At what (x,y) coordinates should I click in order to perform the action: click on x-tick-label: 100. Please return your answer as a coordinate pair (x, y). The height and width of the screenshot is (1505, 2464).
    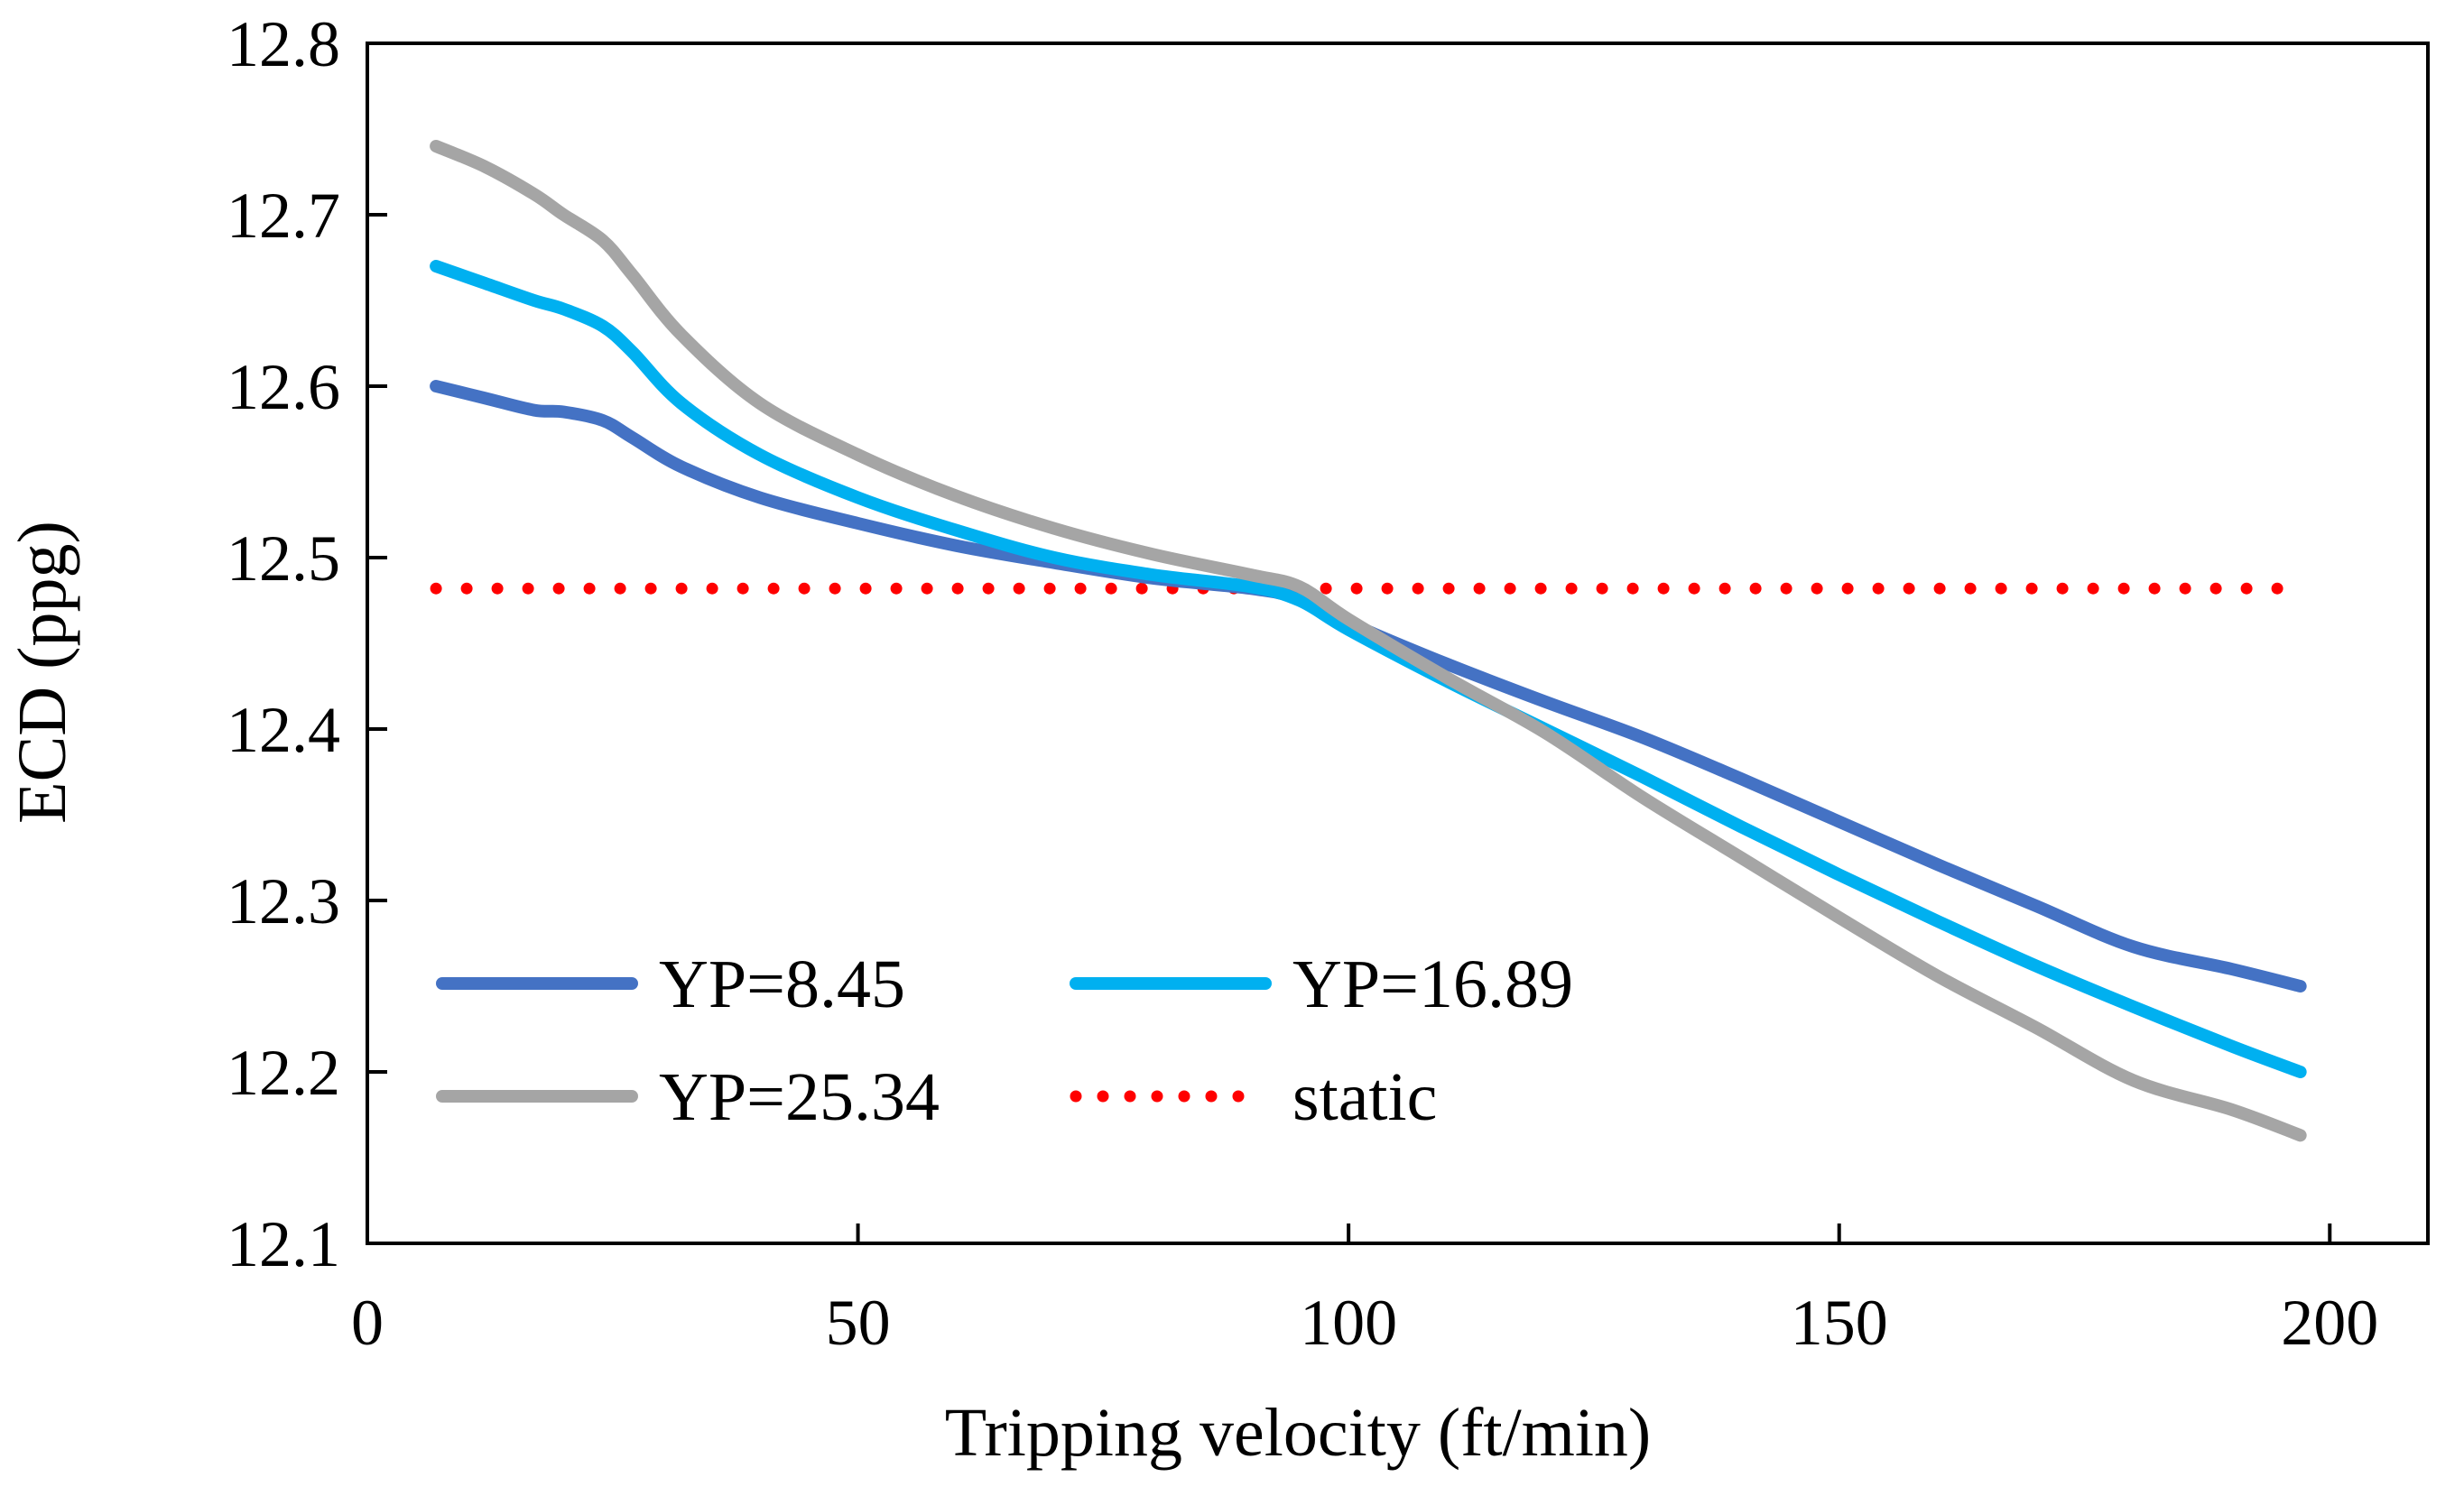
    Looking at the image, I should click on (1348, 1323).